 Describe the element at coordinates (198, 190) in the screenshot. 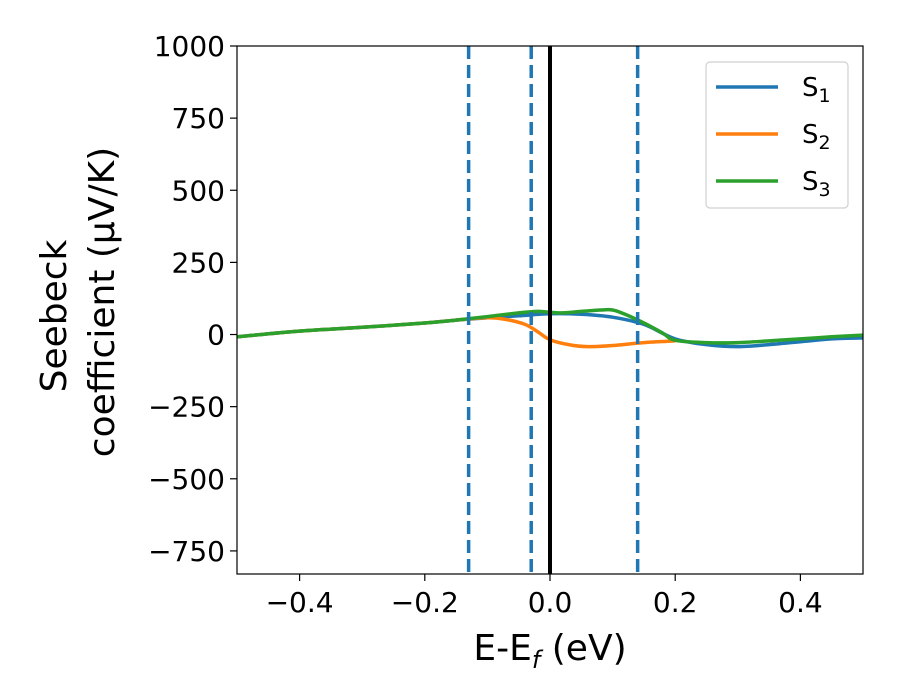

I see `y-tick-label: 500` at that location.